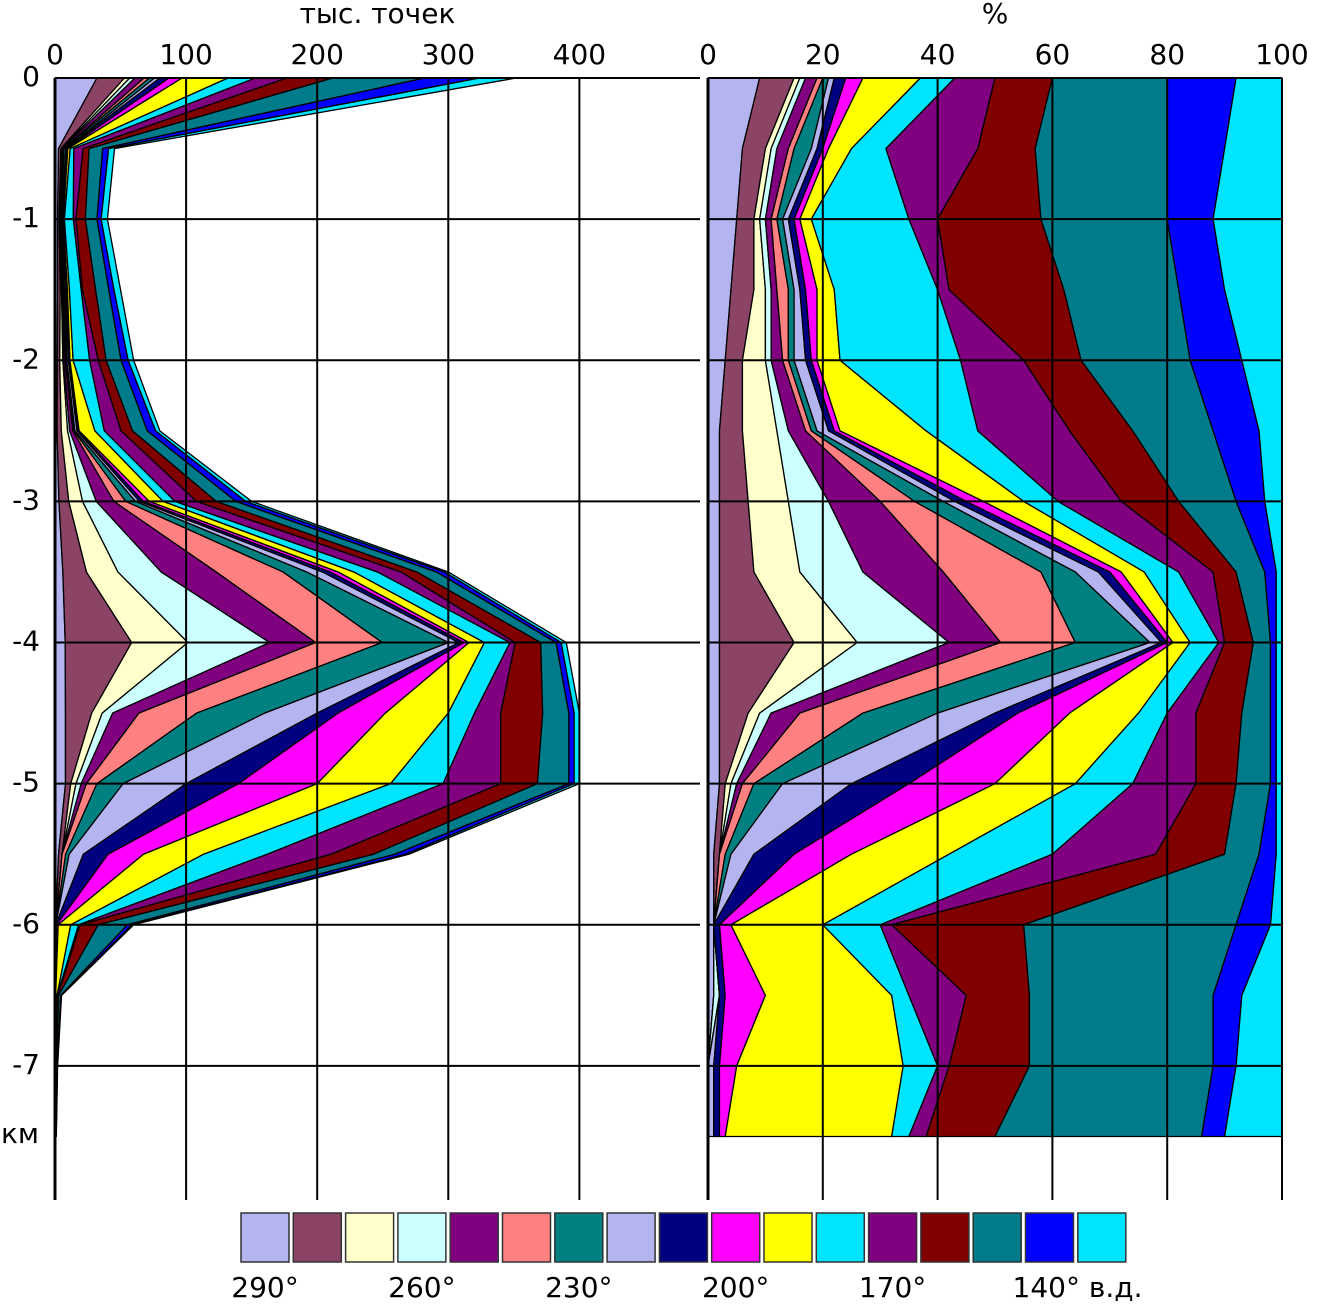 The image size is (1320, 1306). What do you see at coordinates (421, 1287) in the screenshot?
I see `legend-label: 260°` at bounding box center [421, 1287].